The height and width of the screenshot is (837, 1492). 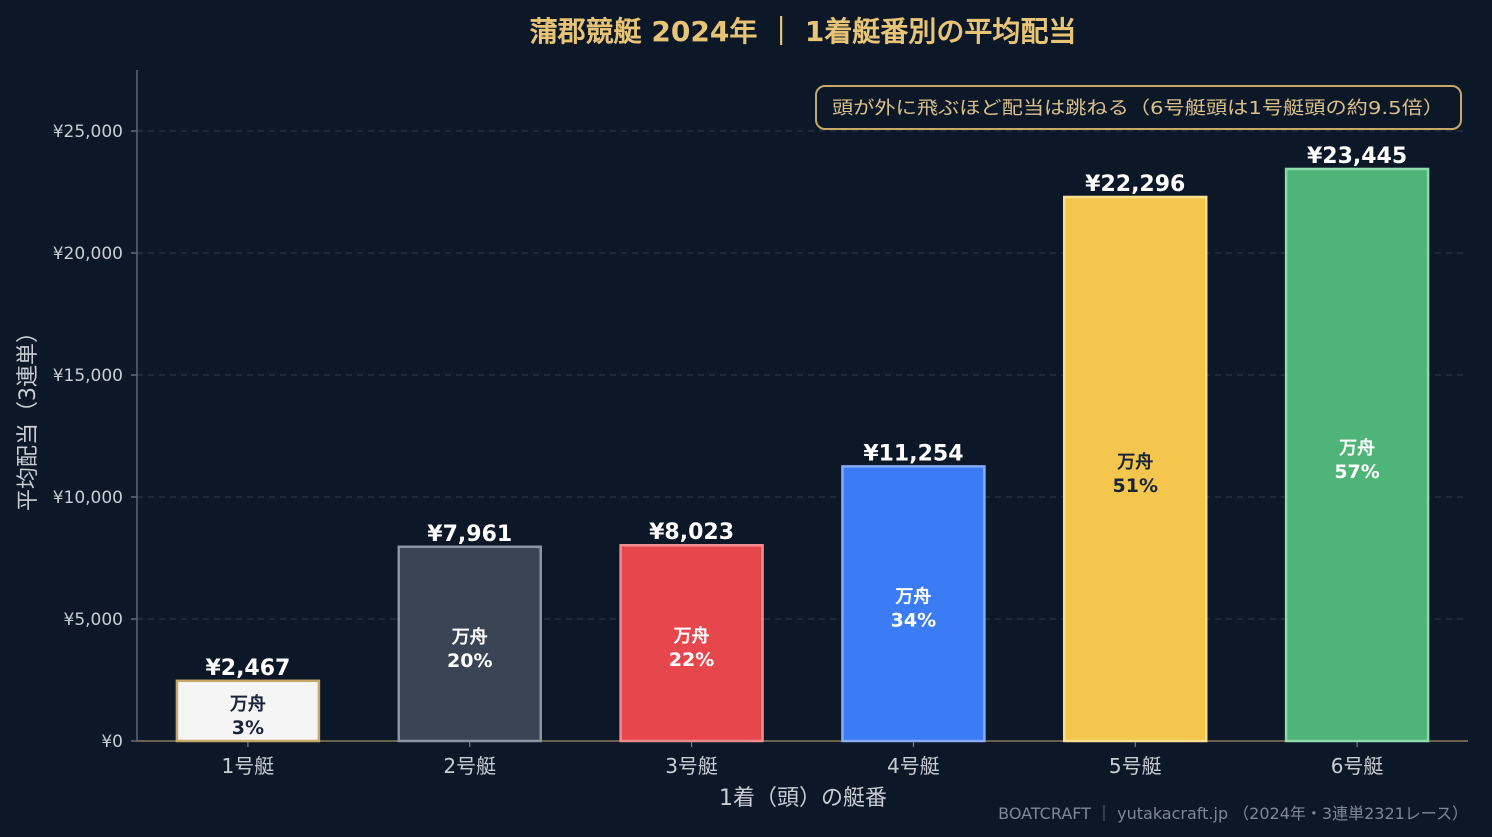 I want to click on x-axis-label: 1着（頭）の艇番, so click(x=803, y=798).